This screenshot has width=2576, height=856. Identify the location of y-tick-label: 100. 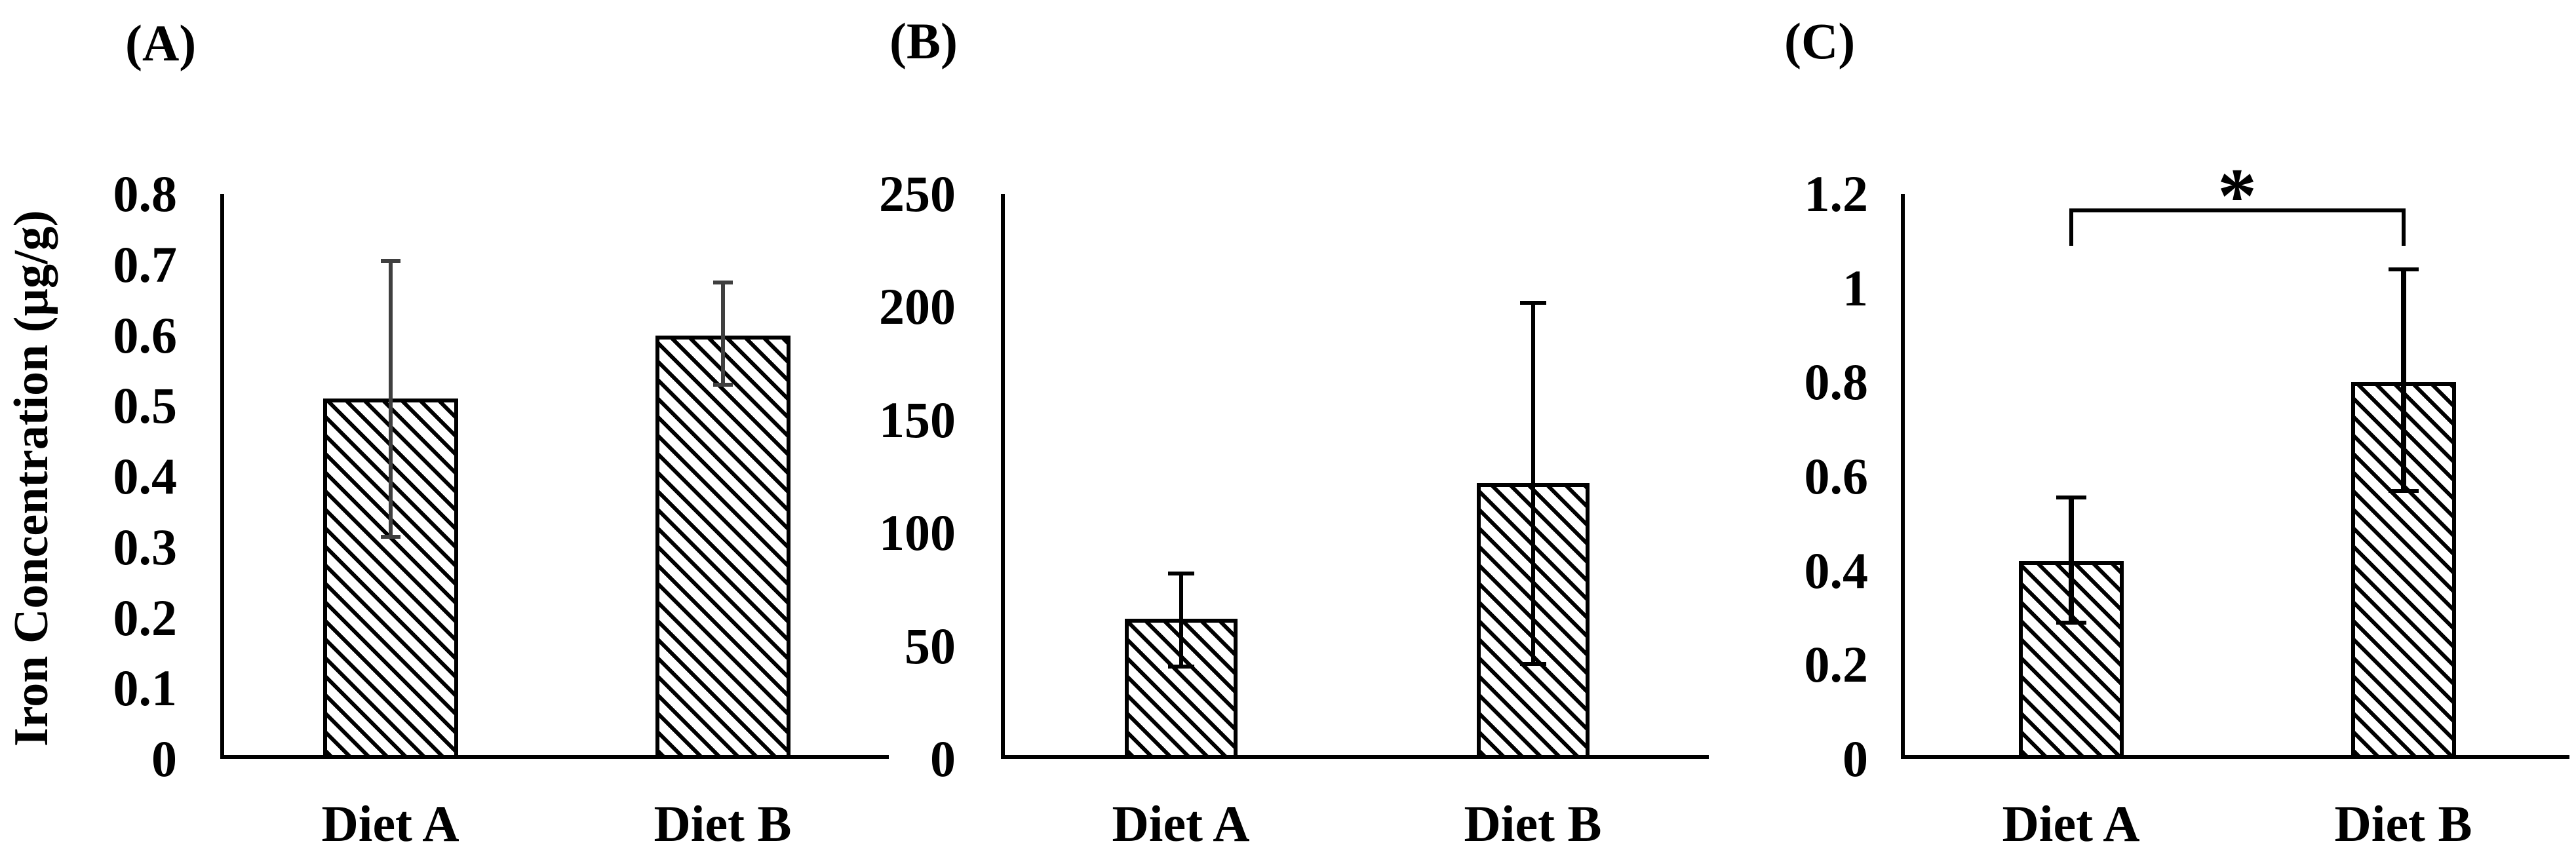
(917, 533).